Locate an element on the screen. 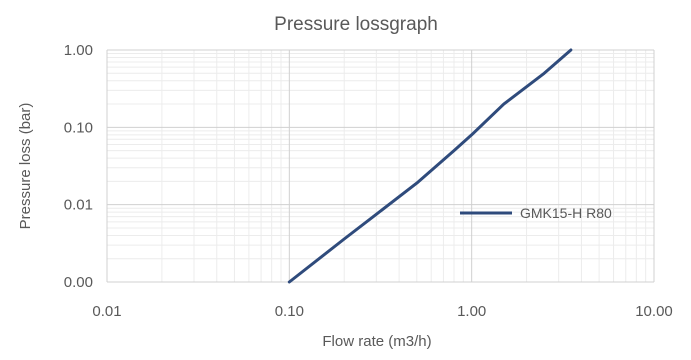 The width and height of the screenshot is (691, 360). legend: GMK15-H R80 is located at coordinates (536, 213).